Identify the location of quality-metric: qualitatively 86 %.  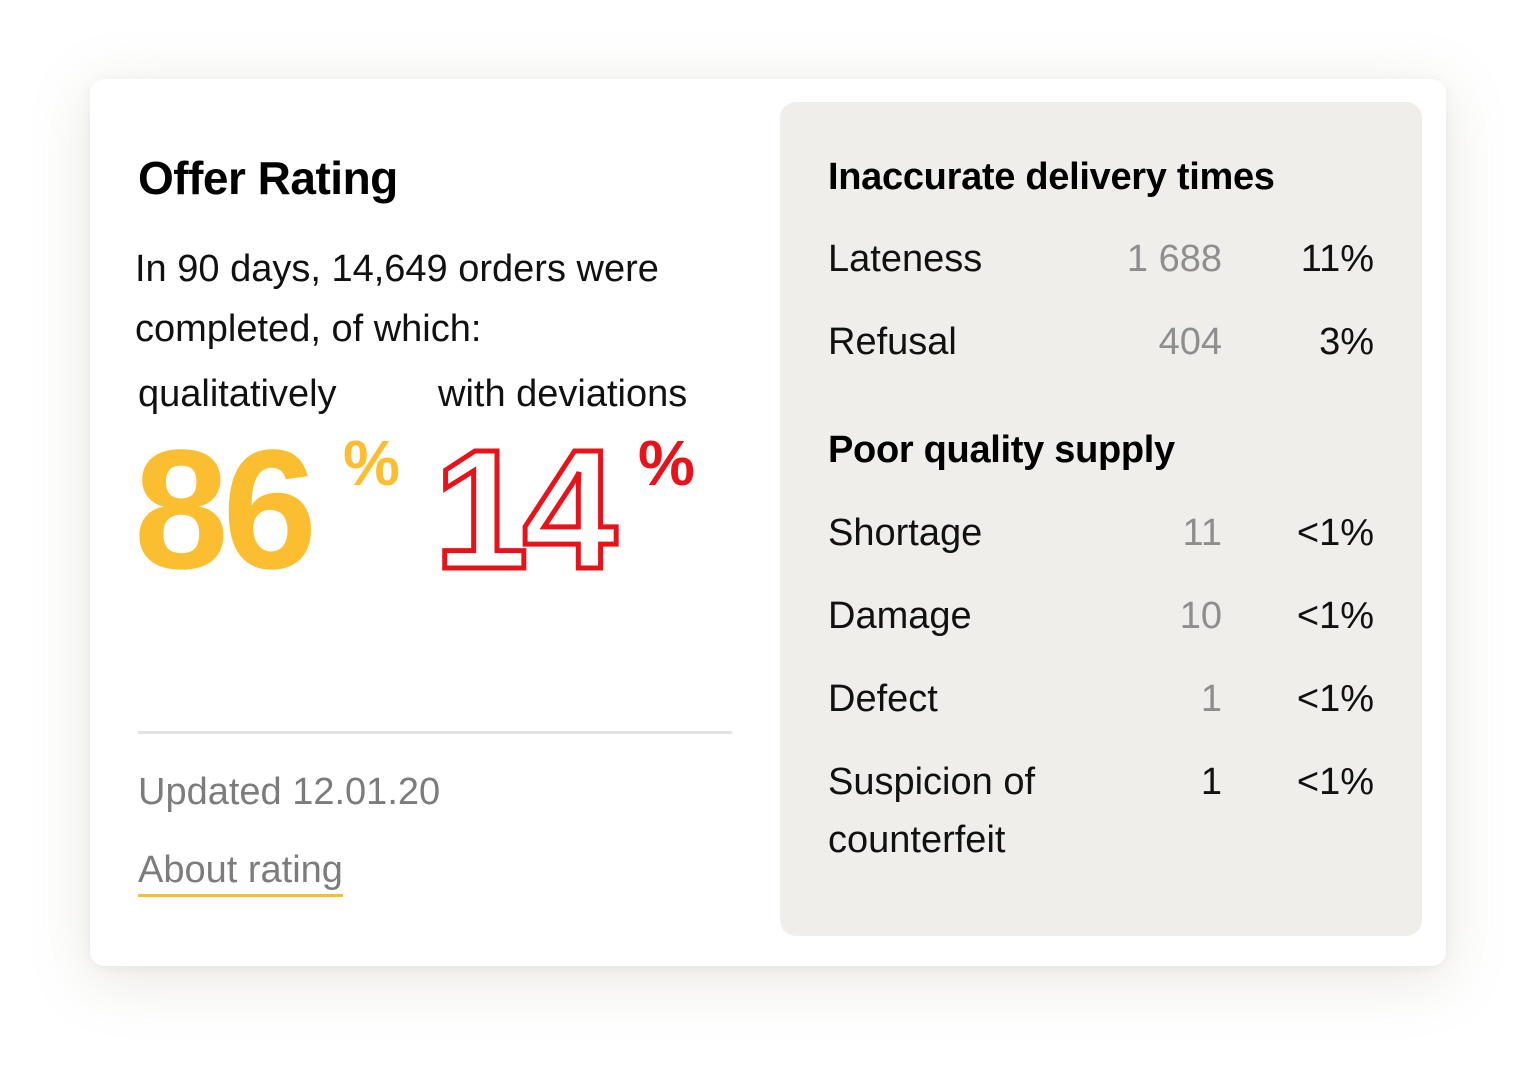
(267, 484).